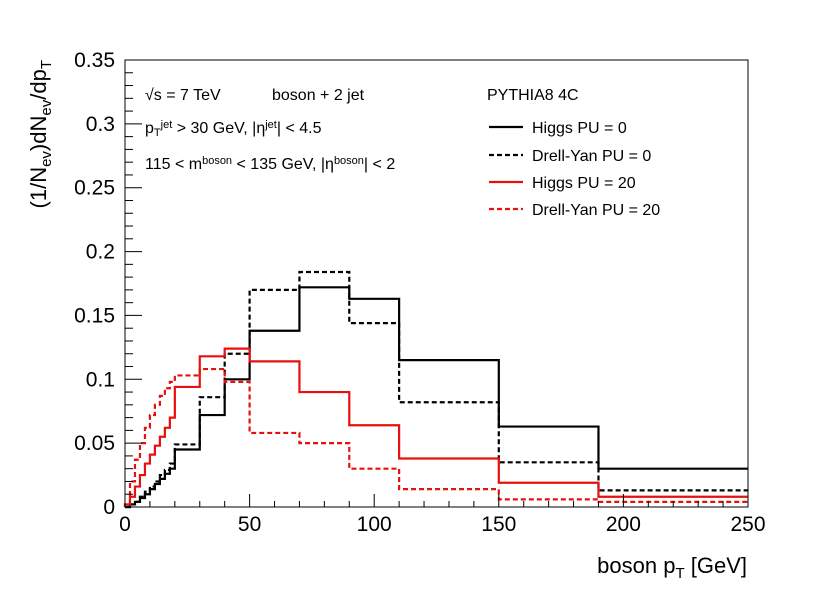  What do you see at coordinates (94, 443) in the screenshot?
I see `y-tick-label: 0.05` at bounding box center [94, 443].